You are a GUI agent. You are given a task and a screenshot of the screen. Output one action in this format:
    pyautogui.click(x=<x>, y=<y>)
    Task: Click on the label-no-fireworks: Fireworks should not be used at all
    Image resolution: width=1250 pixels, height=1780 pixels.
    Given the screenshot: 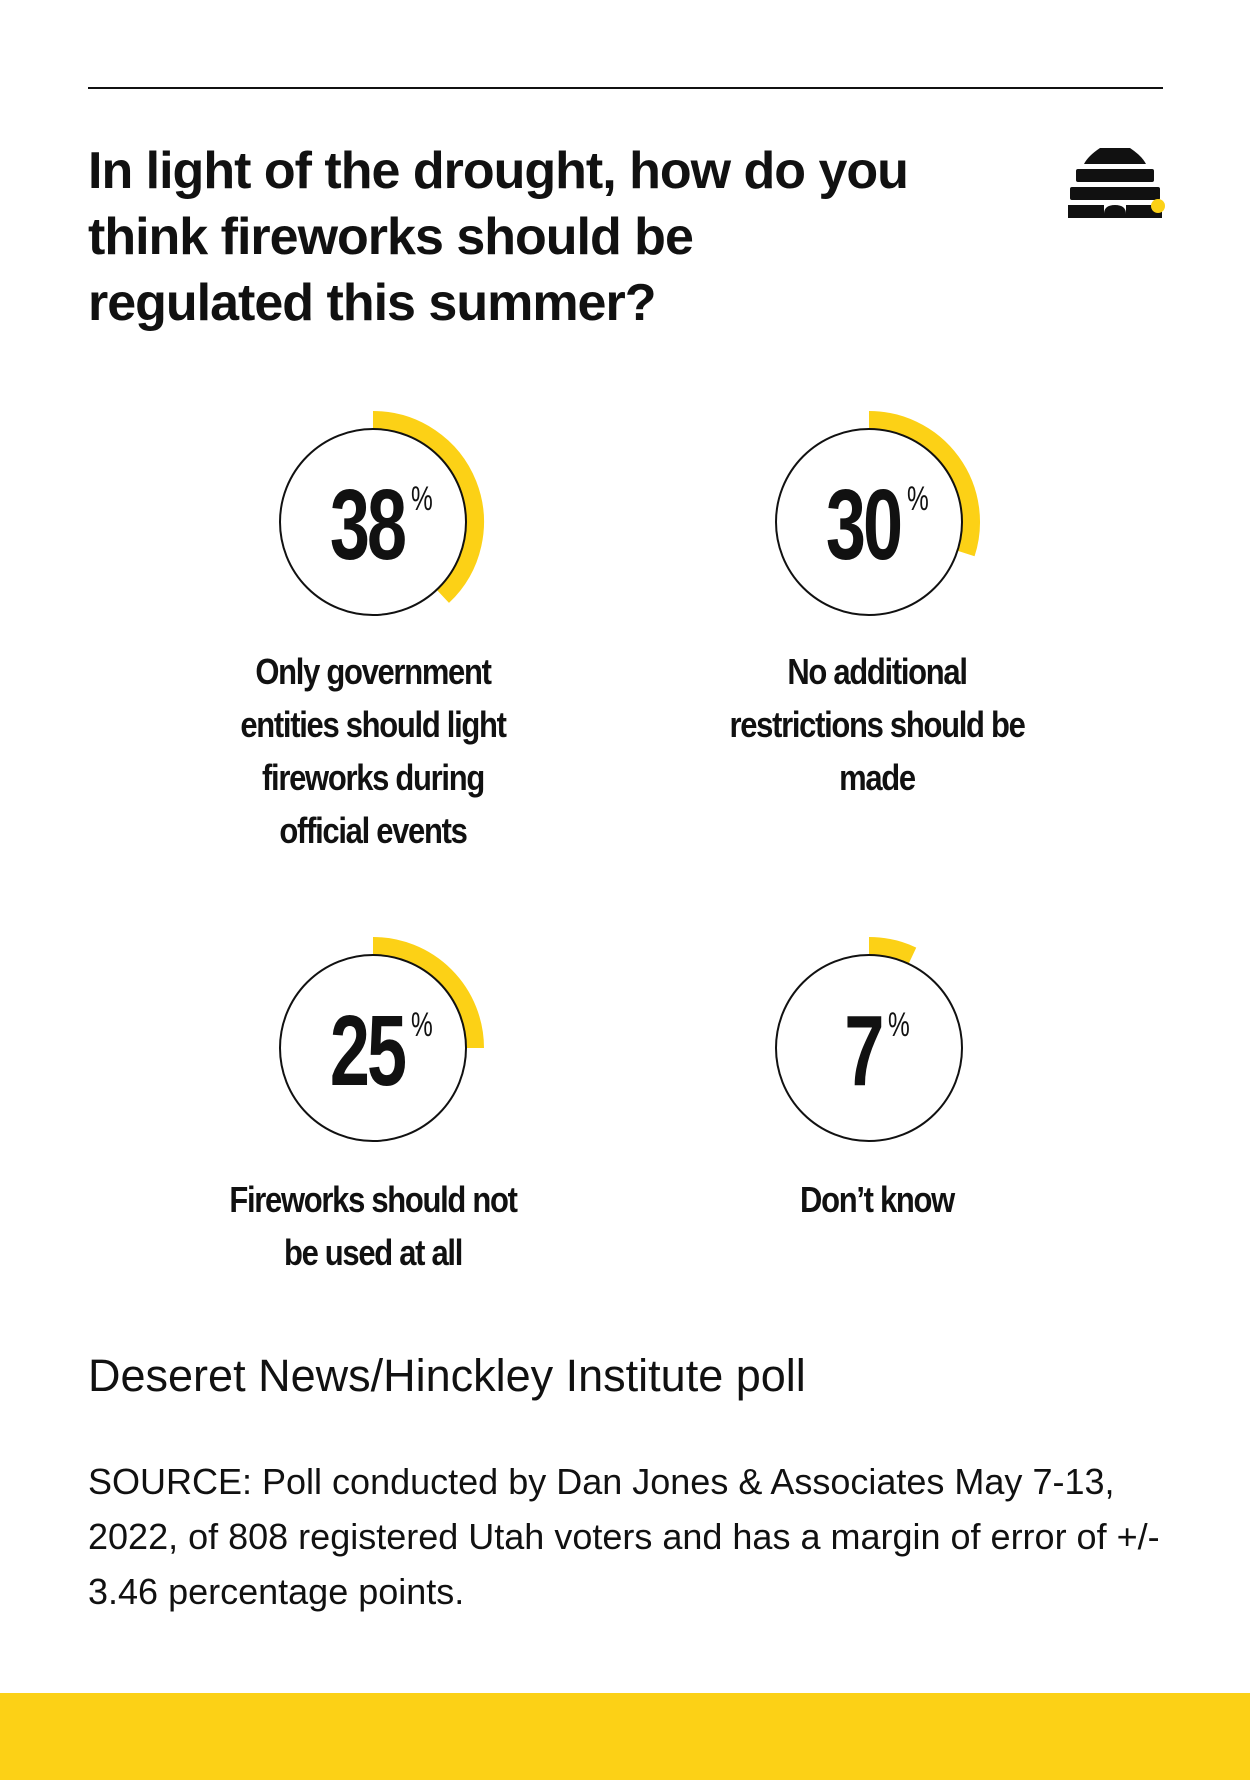 What is the action you would take?
    pyautogui.click(x=373, y=1226)
    